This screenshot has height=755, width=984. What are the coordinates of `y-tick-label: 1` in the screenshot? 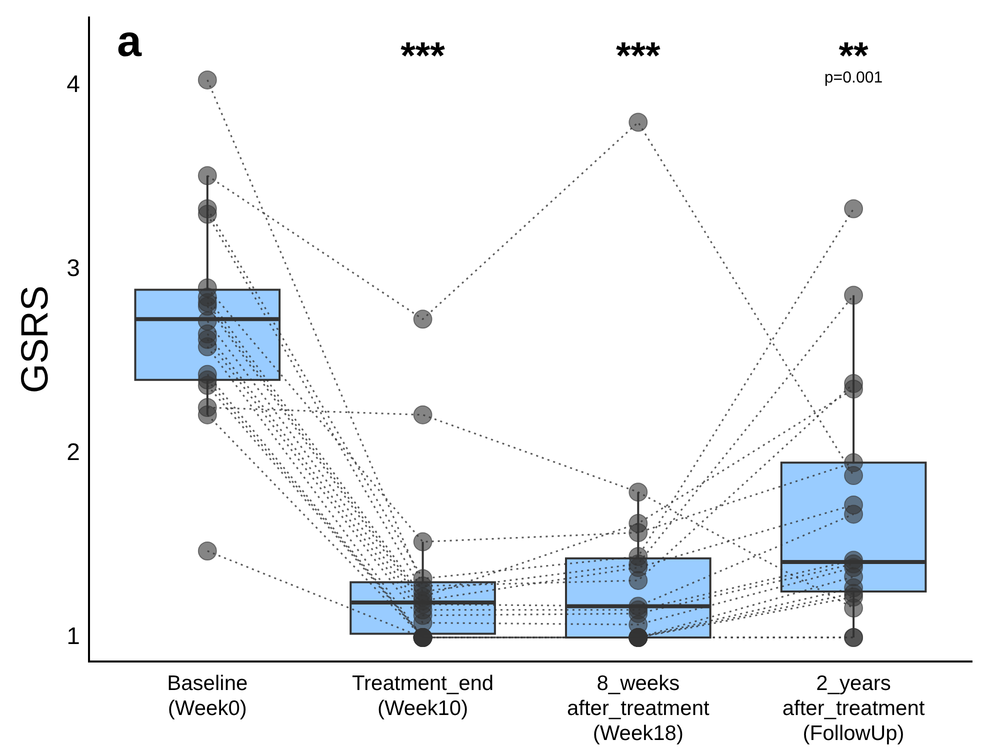 It's located at (73, 636).